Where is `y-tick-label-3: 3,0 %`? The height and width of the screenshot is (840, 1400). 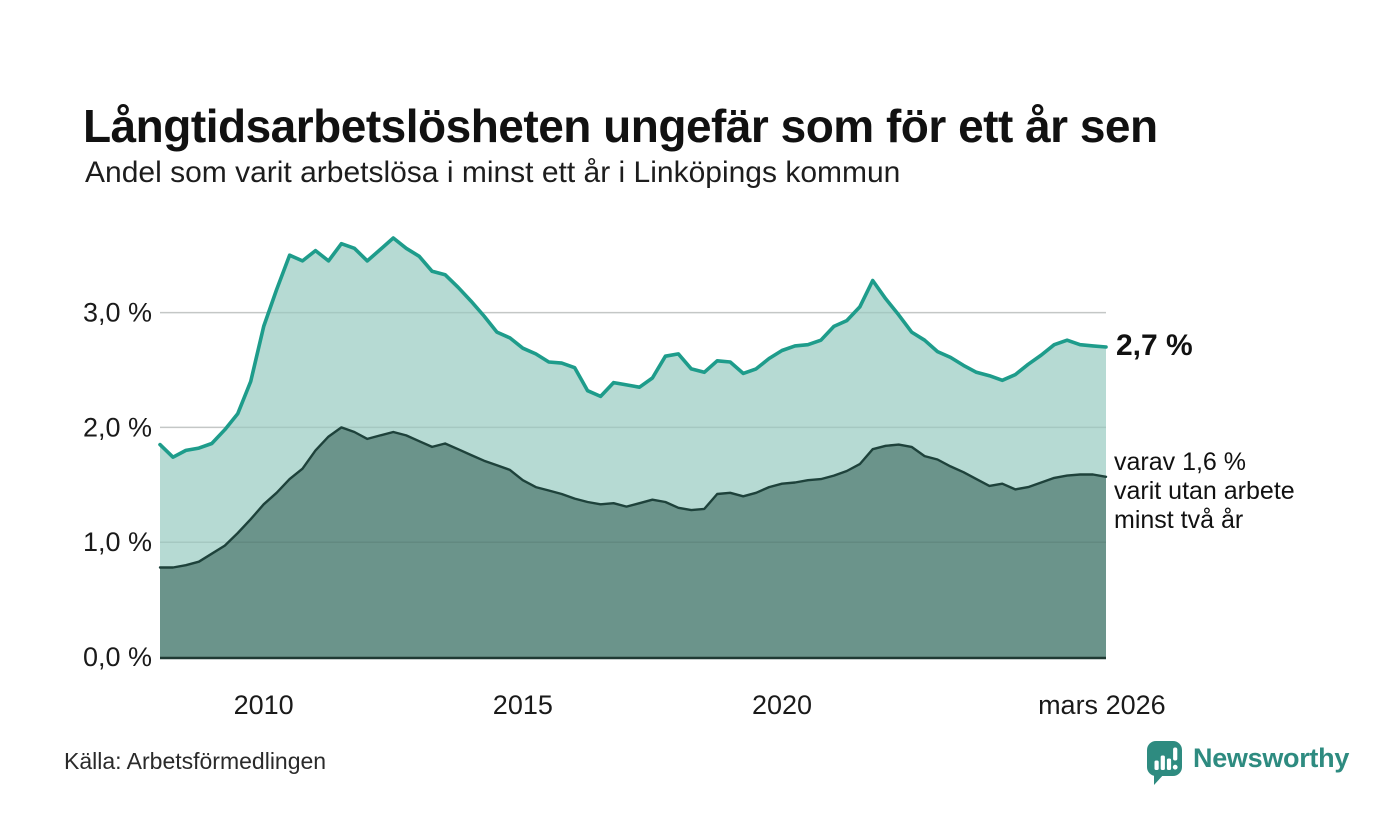 y-tick-label-3: 3,0 % is located at coordinates (117, 313).